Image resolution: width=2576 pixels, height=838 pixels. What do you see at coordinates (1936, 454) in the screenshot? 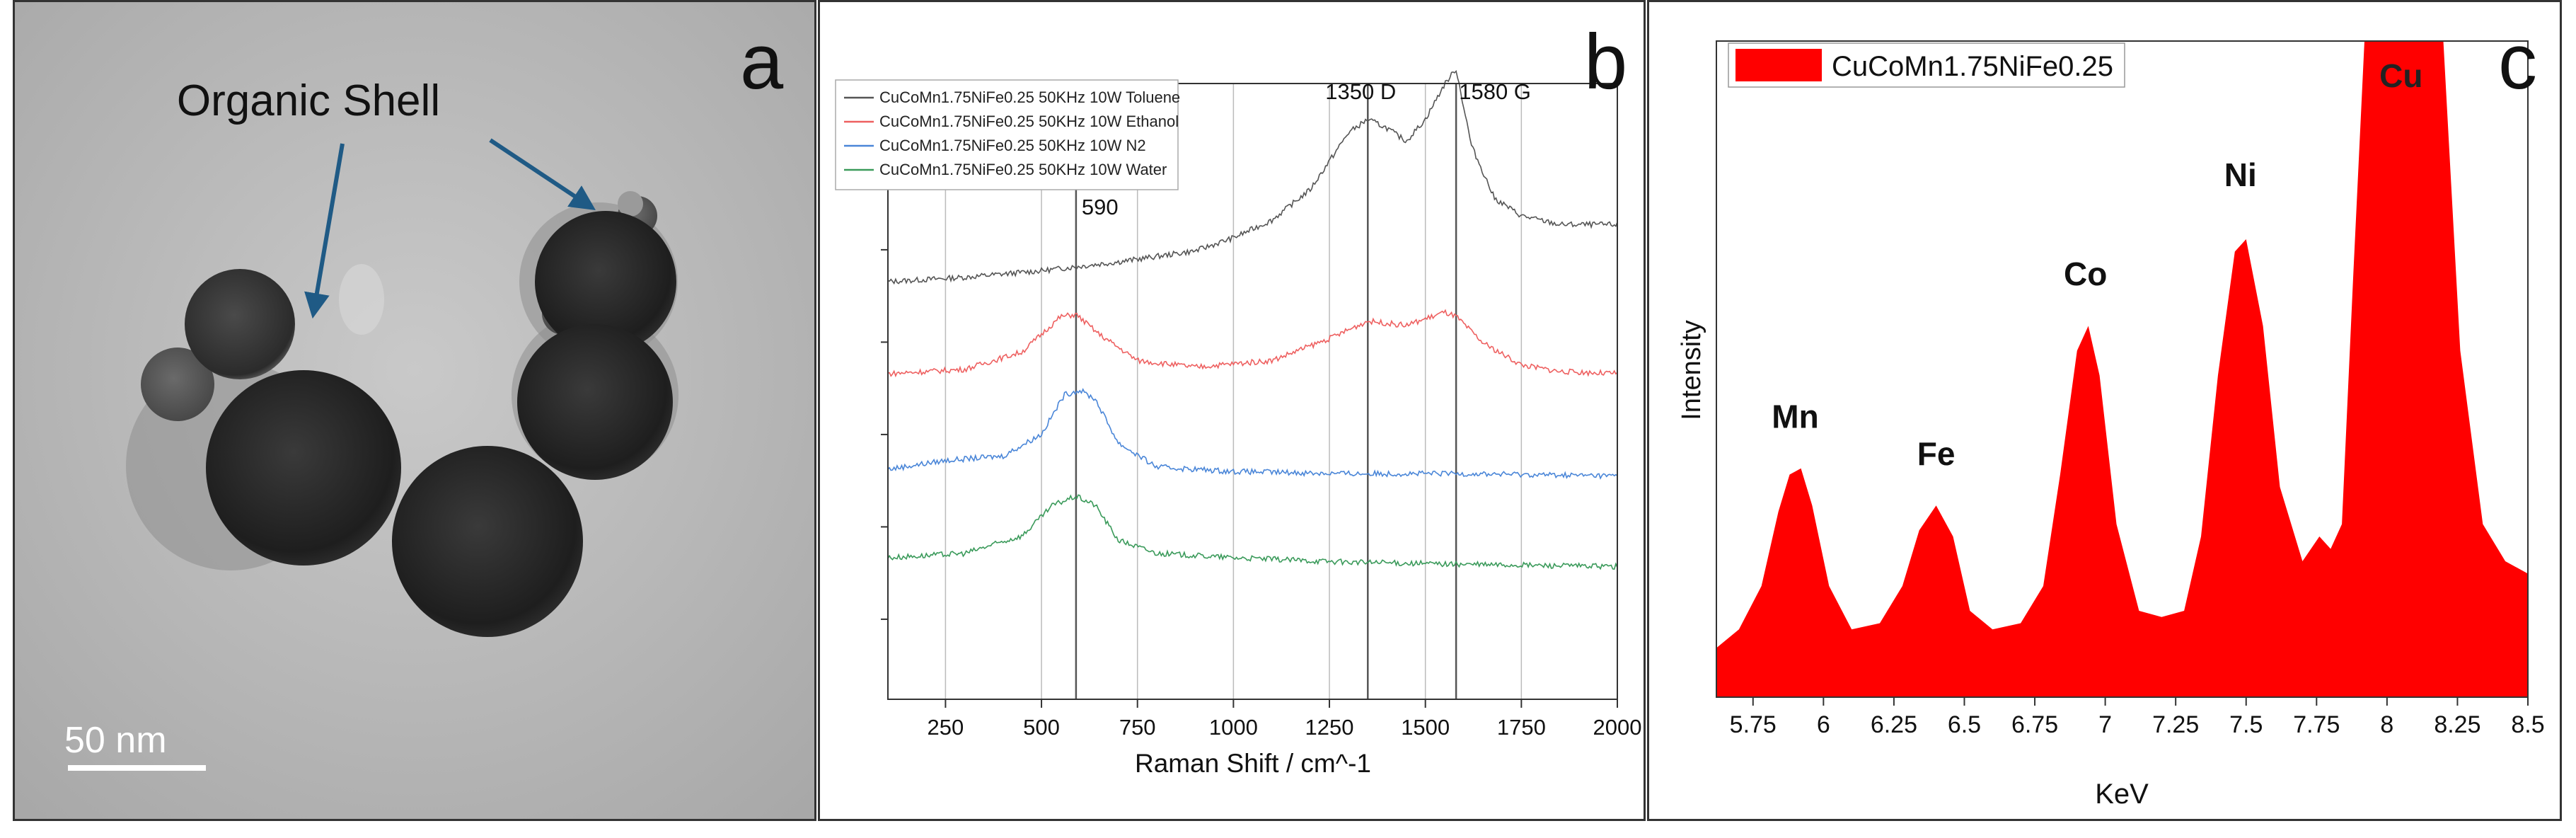
I see `peak-label-fe: Fe` at bounding box center [1936, 454].